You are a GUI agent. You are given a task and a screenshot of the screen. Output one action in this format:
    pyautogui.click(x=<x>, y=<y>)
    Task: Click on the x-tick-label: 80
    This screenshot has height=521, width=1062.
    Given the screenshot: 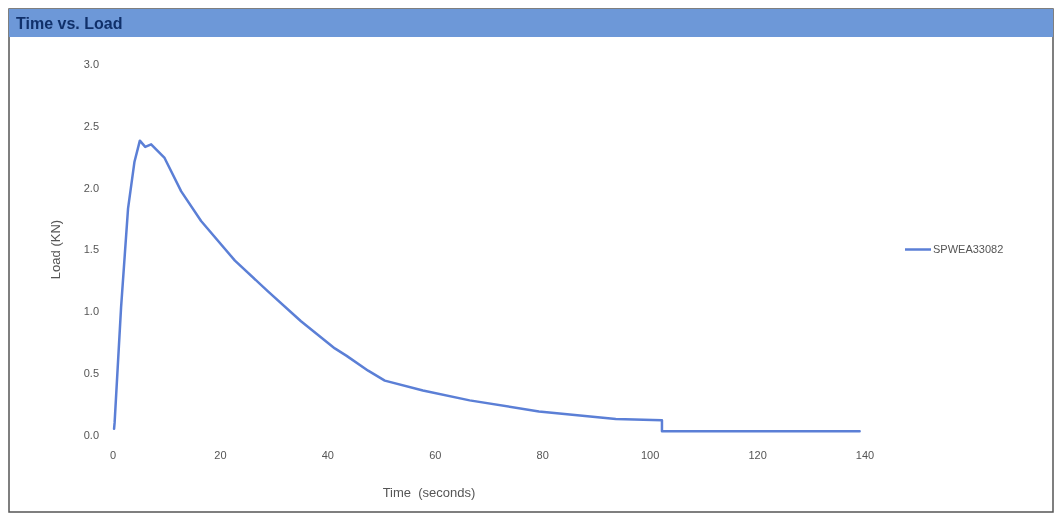 What is the action you would take?
    pyautogui.click(x=542, y=455)
    